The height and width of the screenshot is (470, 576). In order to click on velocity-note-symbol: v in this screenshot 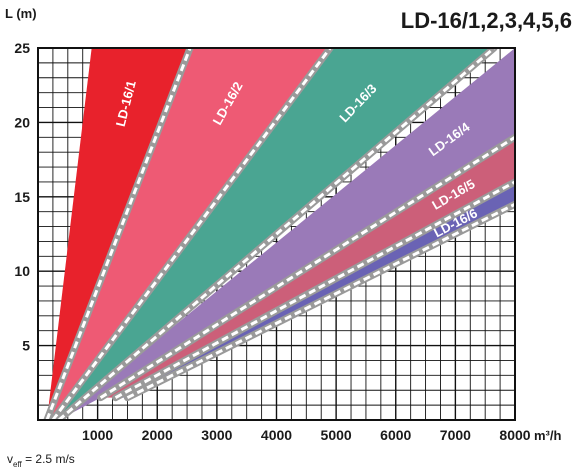, I will do `click(10, 459)`.